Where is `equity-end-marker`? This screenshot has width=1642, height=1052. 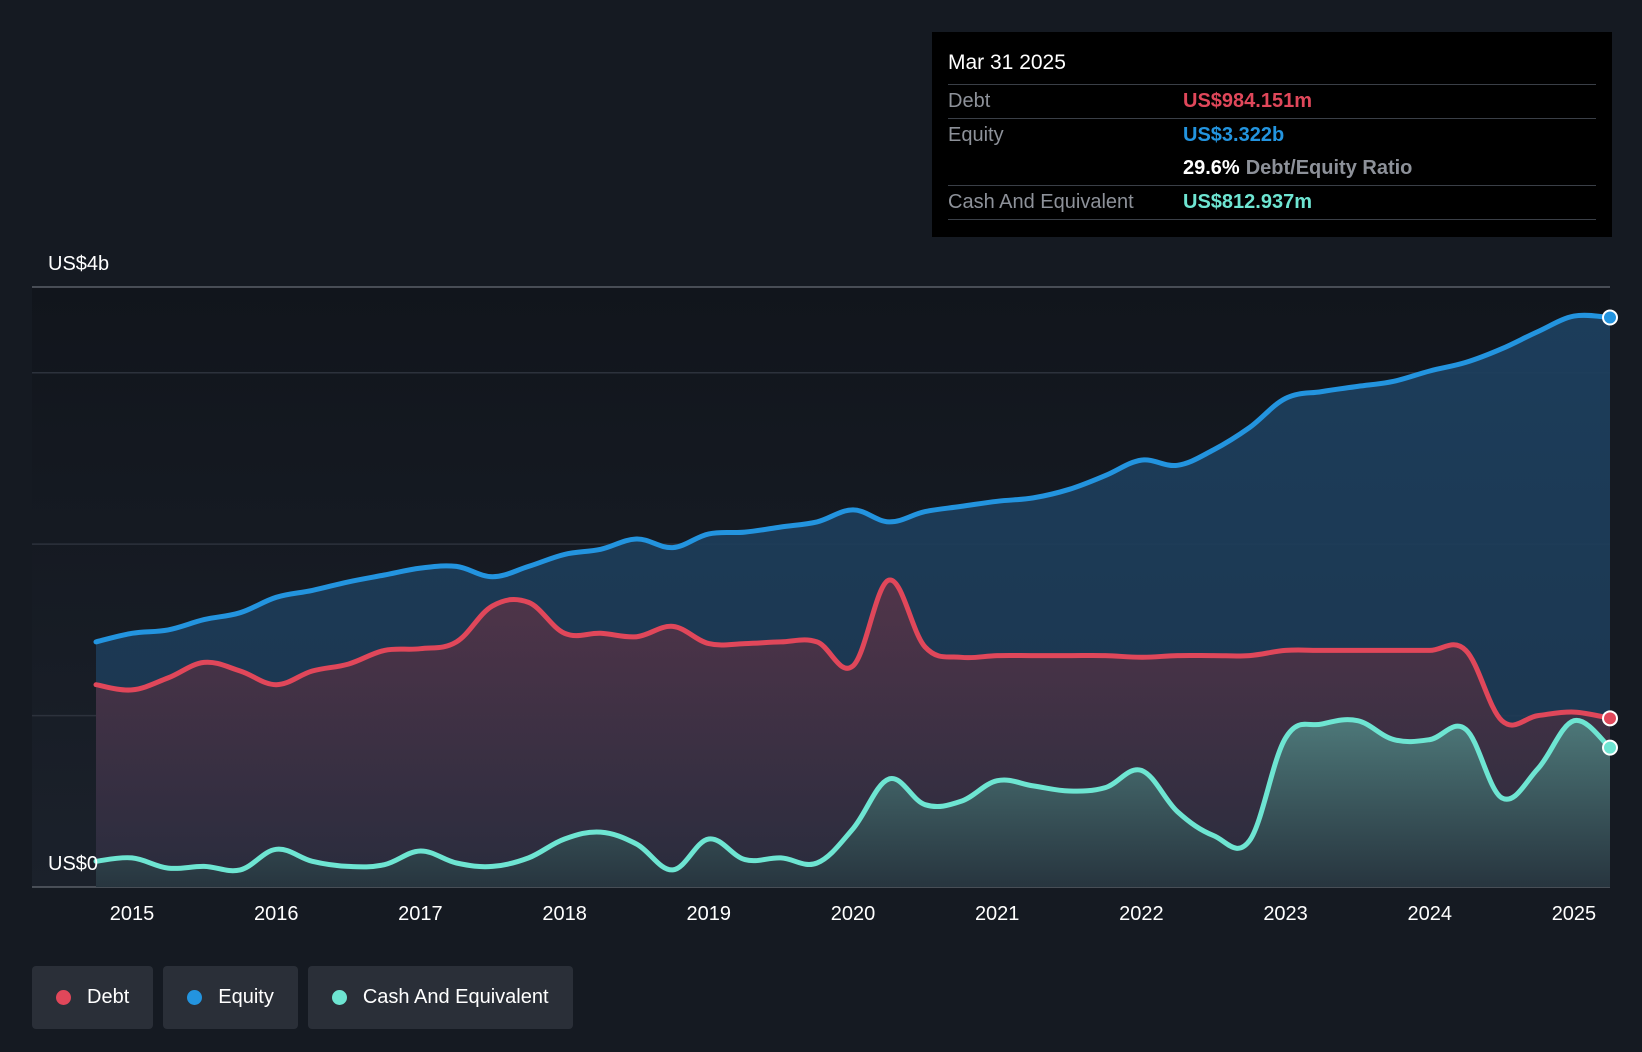
equity-end-marker is located at coordinates (1610, 317).